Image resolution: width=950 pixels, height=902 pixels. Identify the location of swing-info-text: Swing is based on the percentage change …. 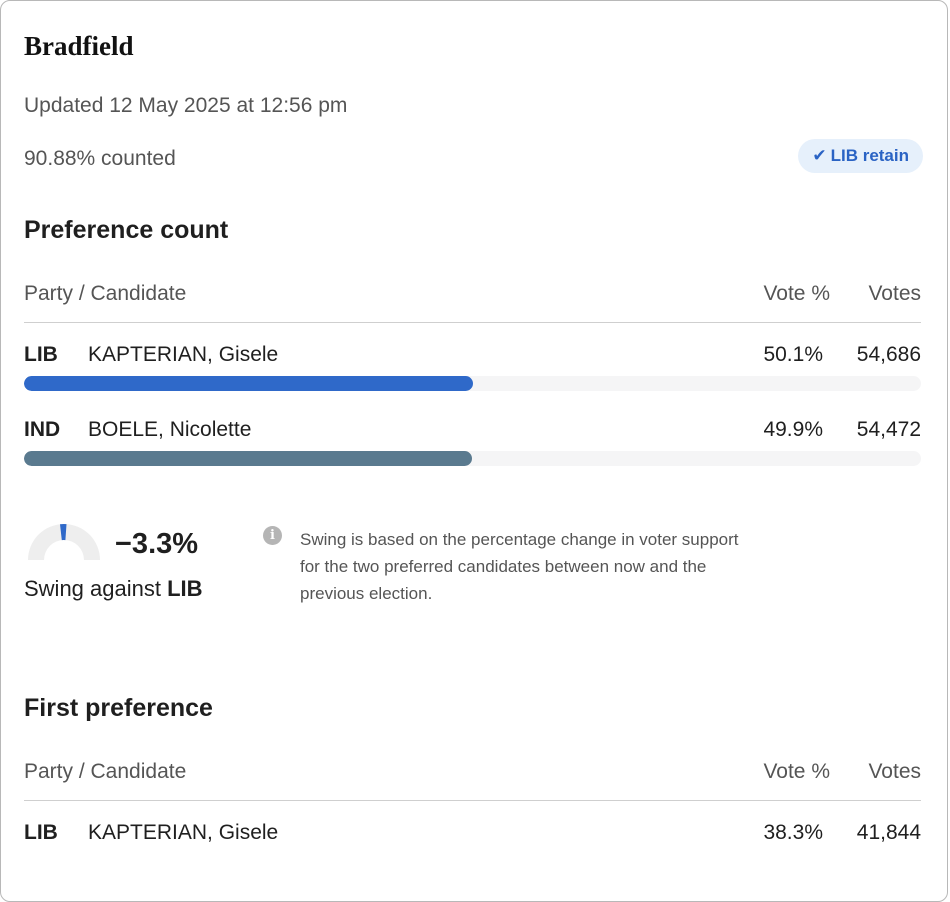
(519, 566).